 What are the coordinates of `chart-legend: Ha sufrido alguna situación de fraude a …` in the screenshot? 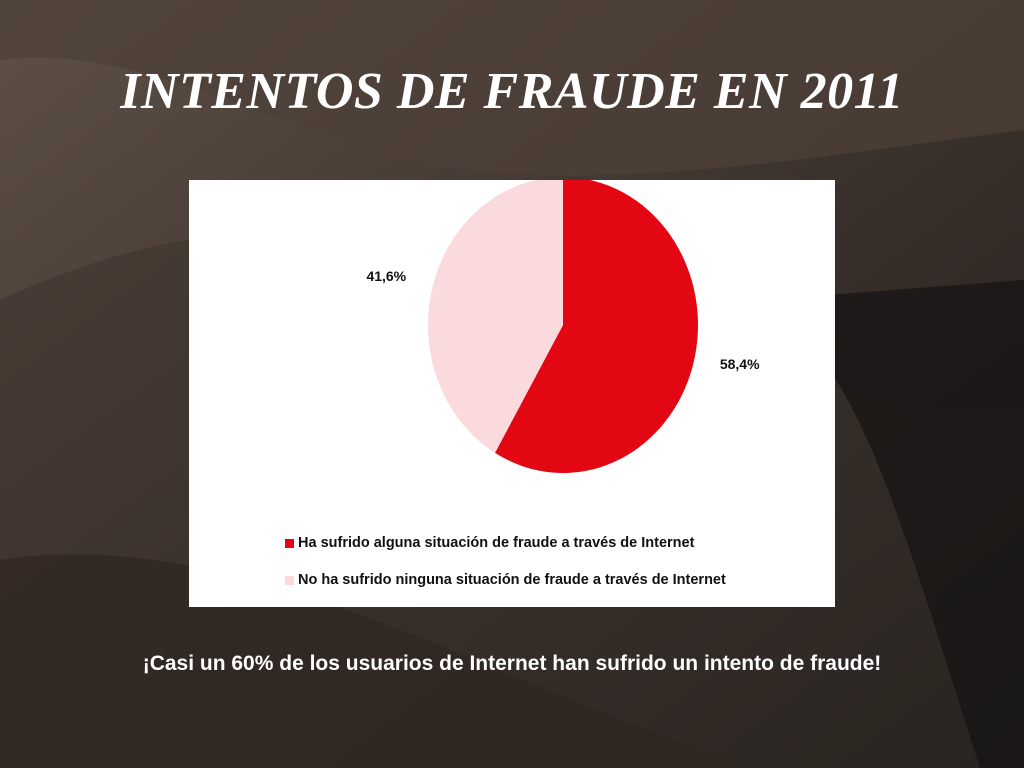 It's located at (505, 569).